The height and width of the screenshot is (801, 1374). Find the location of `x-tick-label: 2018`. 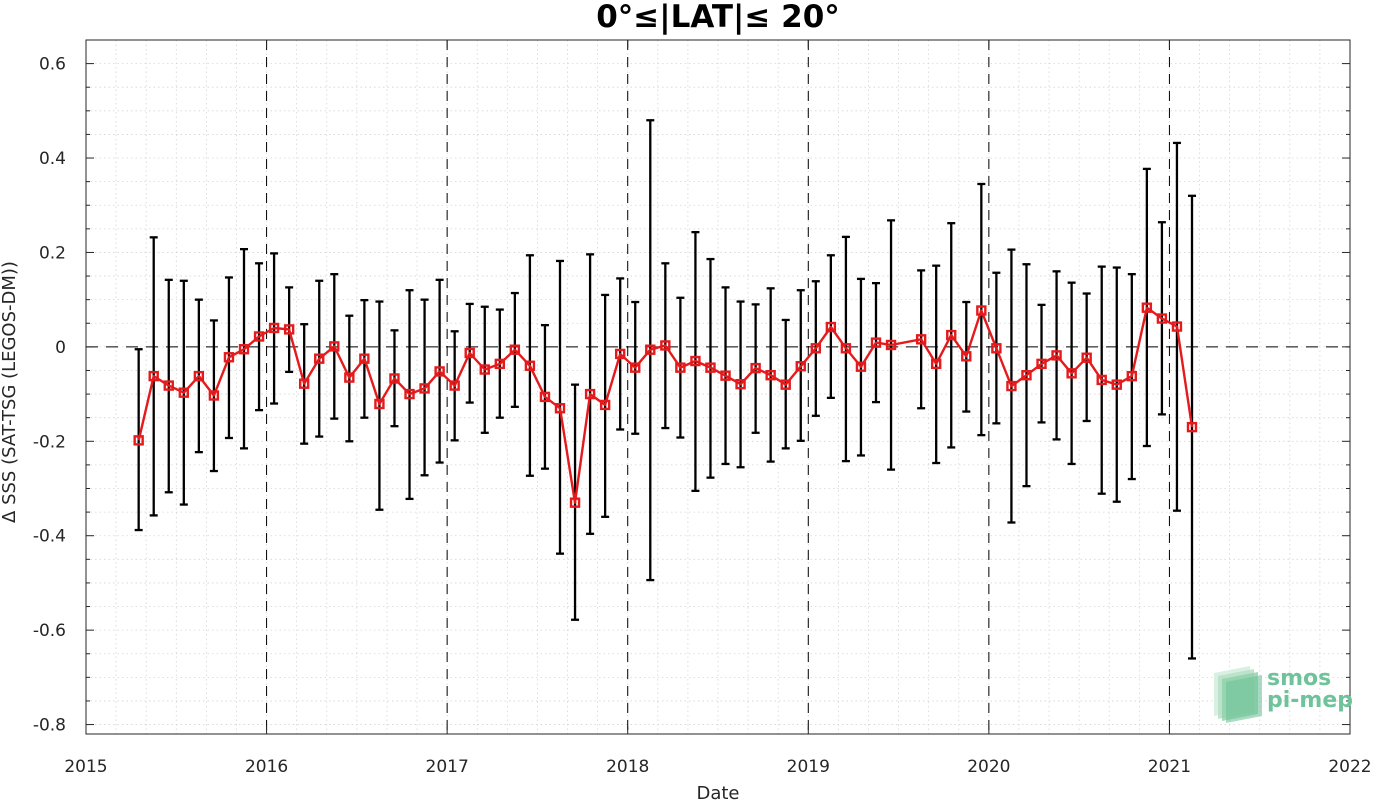

x-tick-label: 2018 is located at coordinates (627, 767).